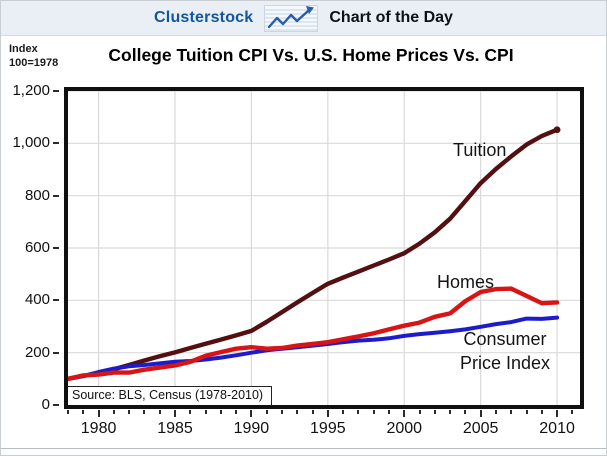 This screenshot has height=456, width=607. I want to click on series-label-cpi-line1: Consumer, so click(505, 339).